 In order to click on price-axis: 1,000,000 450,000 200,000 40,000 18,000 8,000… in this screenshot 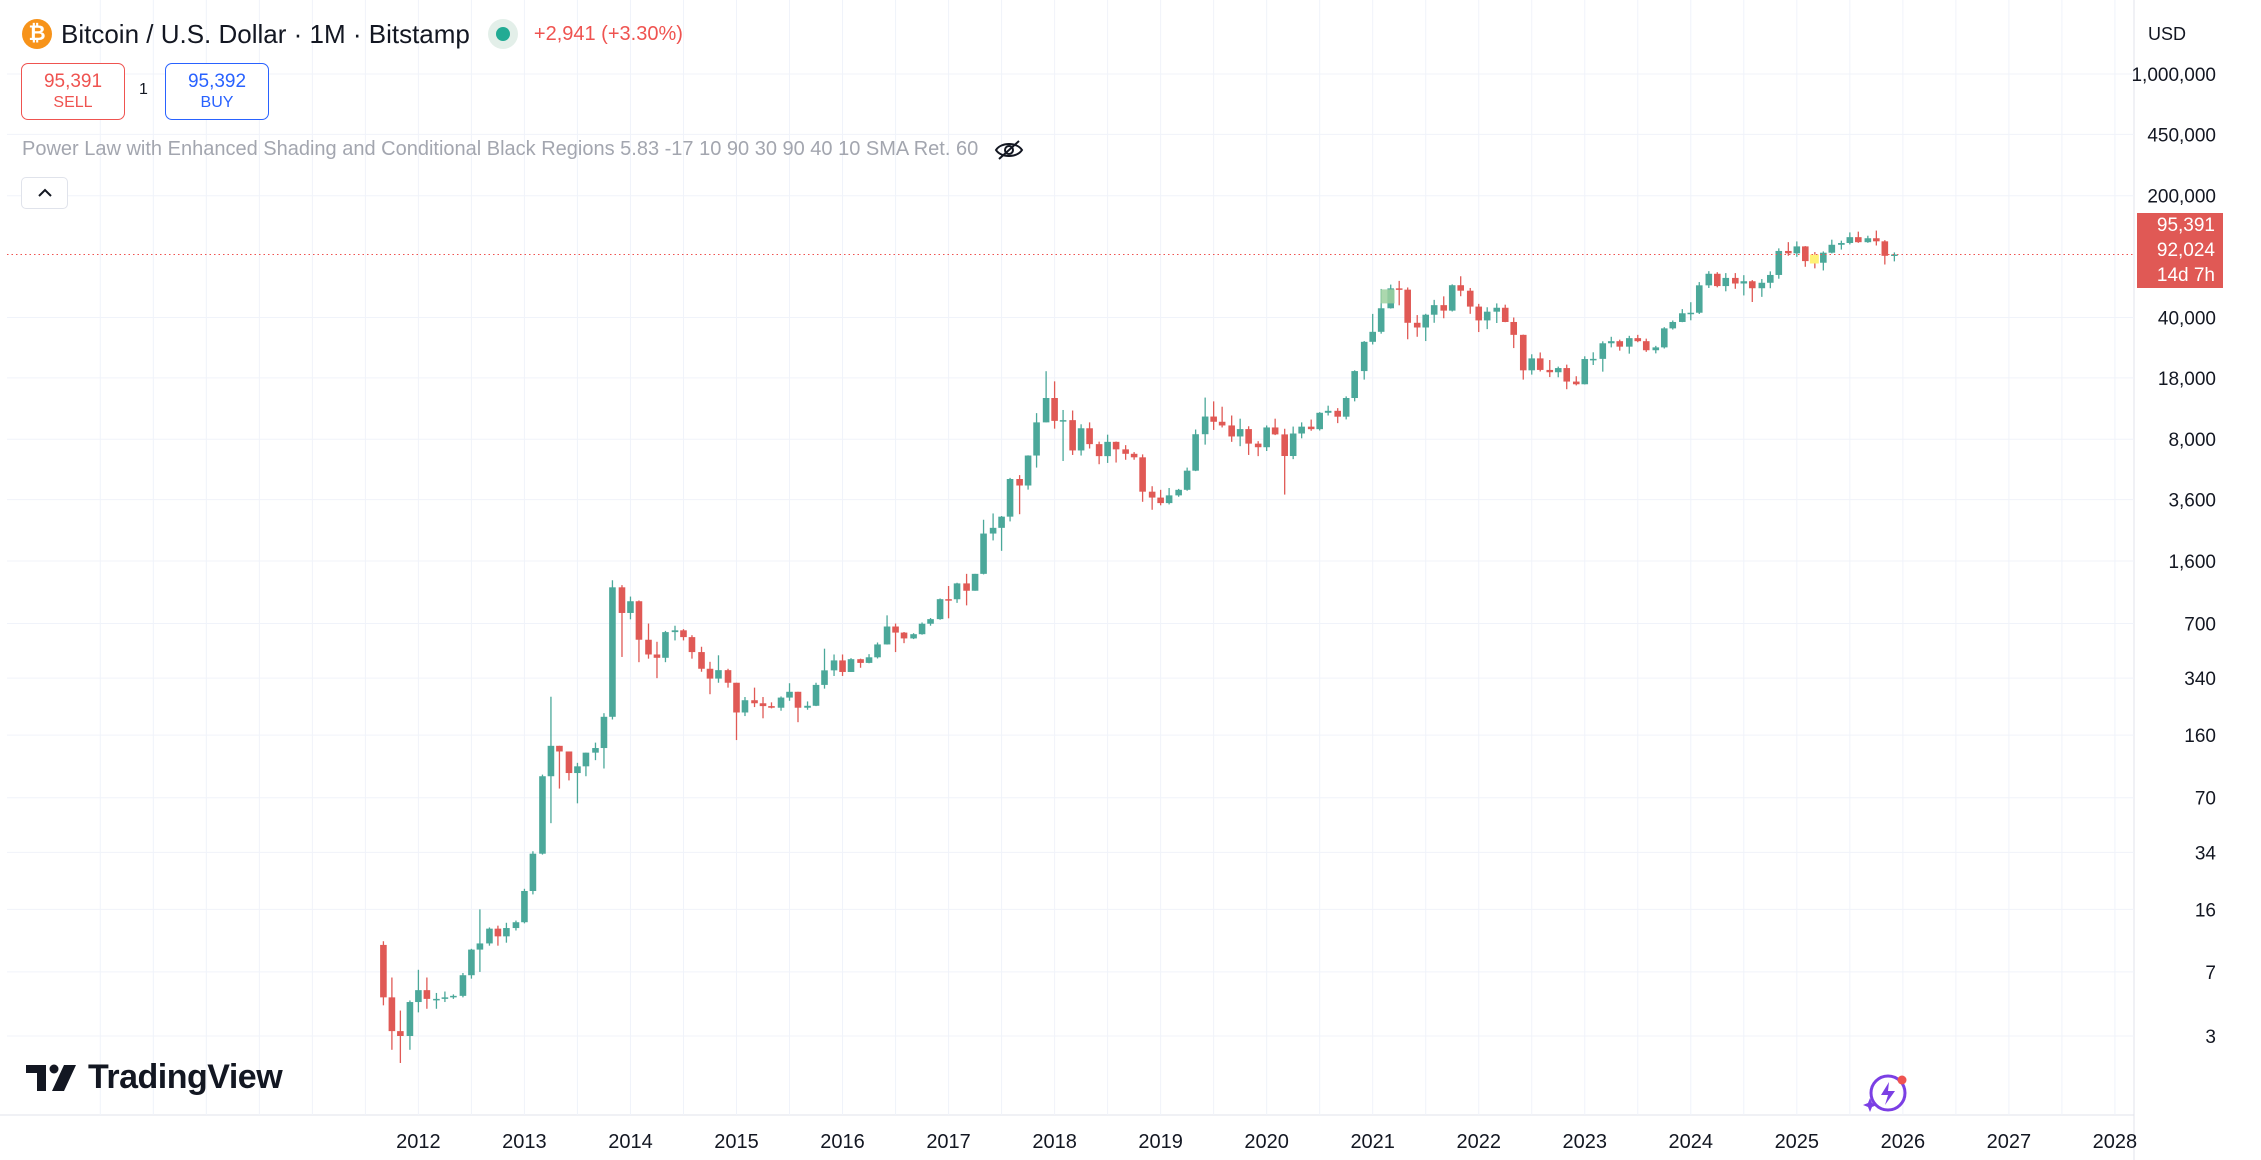, I will do `click(2173, 556)`.